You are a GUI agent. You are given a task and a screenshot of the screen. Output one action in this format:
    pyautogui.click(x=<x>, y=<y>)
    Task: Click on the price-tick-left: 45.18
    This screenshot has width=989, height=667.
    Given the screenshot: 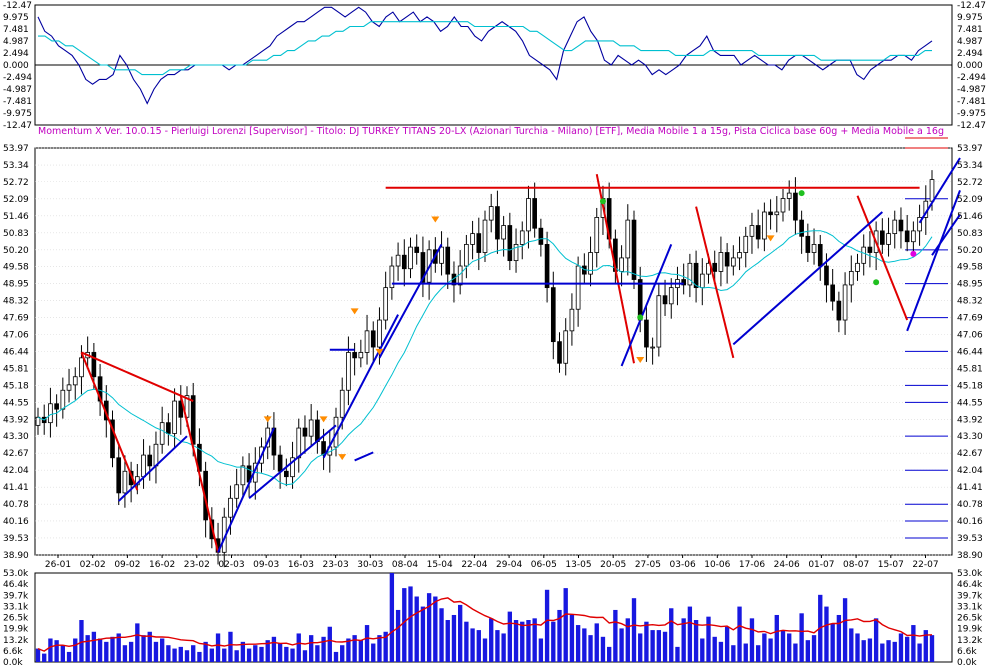 What is the action you would take?
    pyautogui.click(x=16, y=386)
    